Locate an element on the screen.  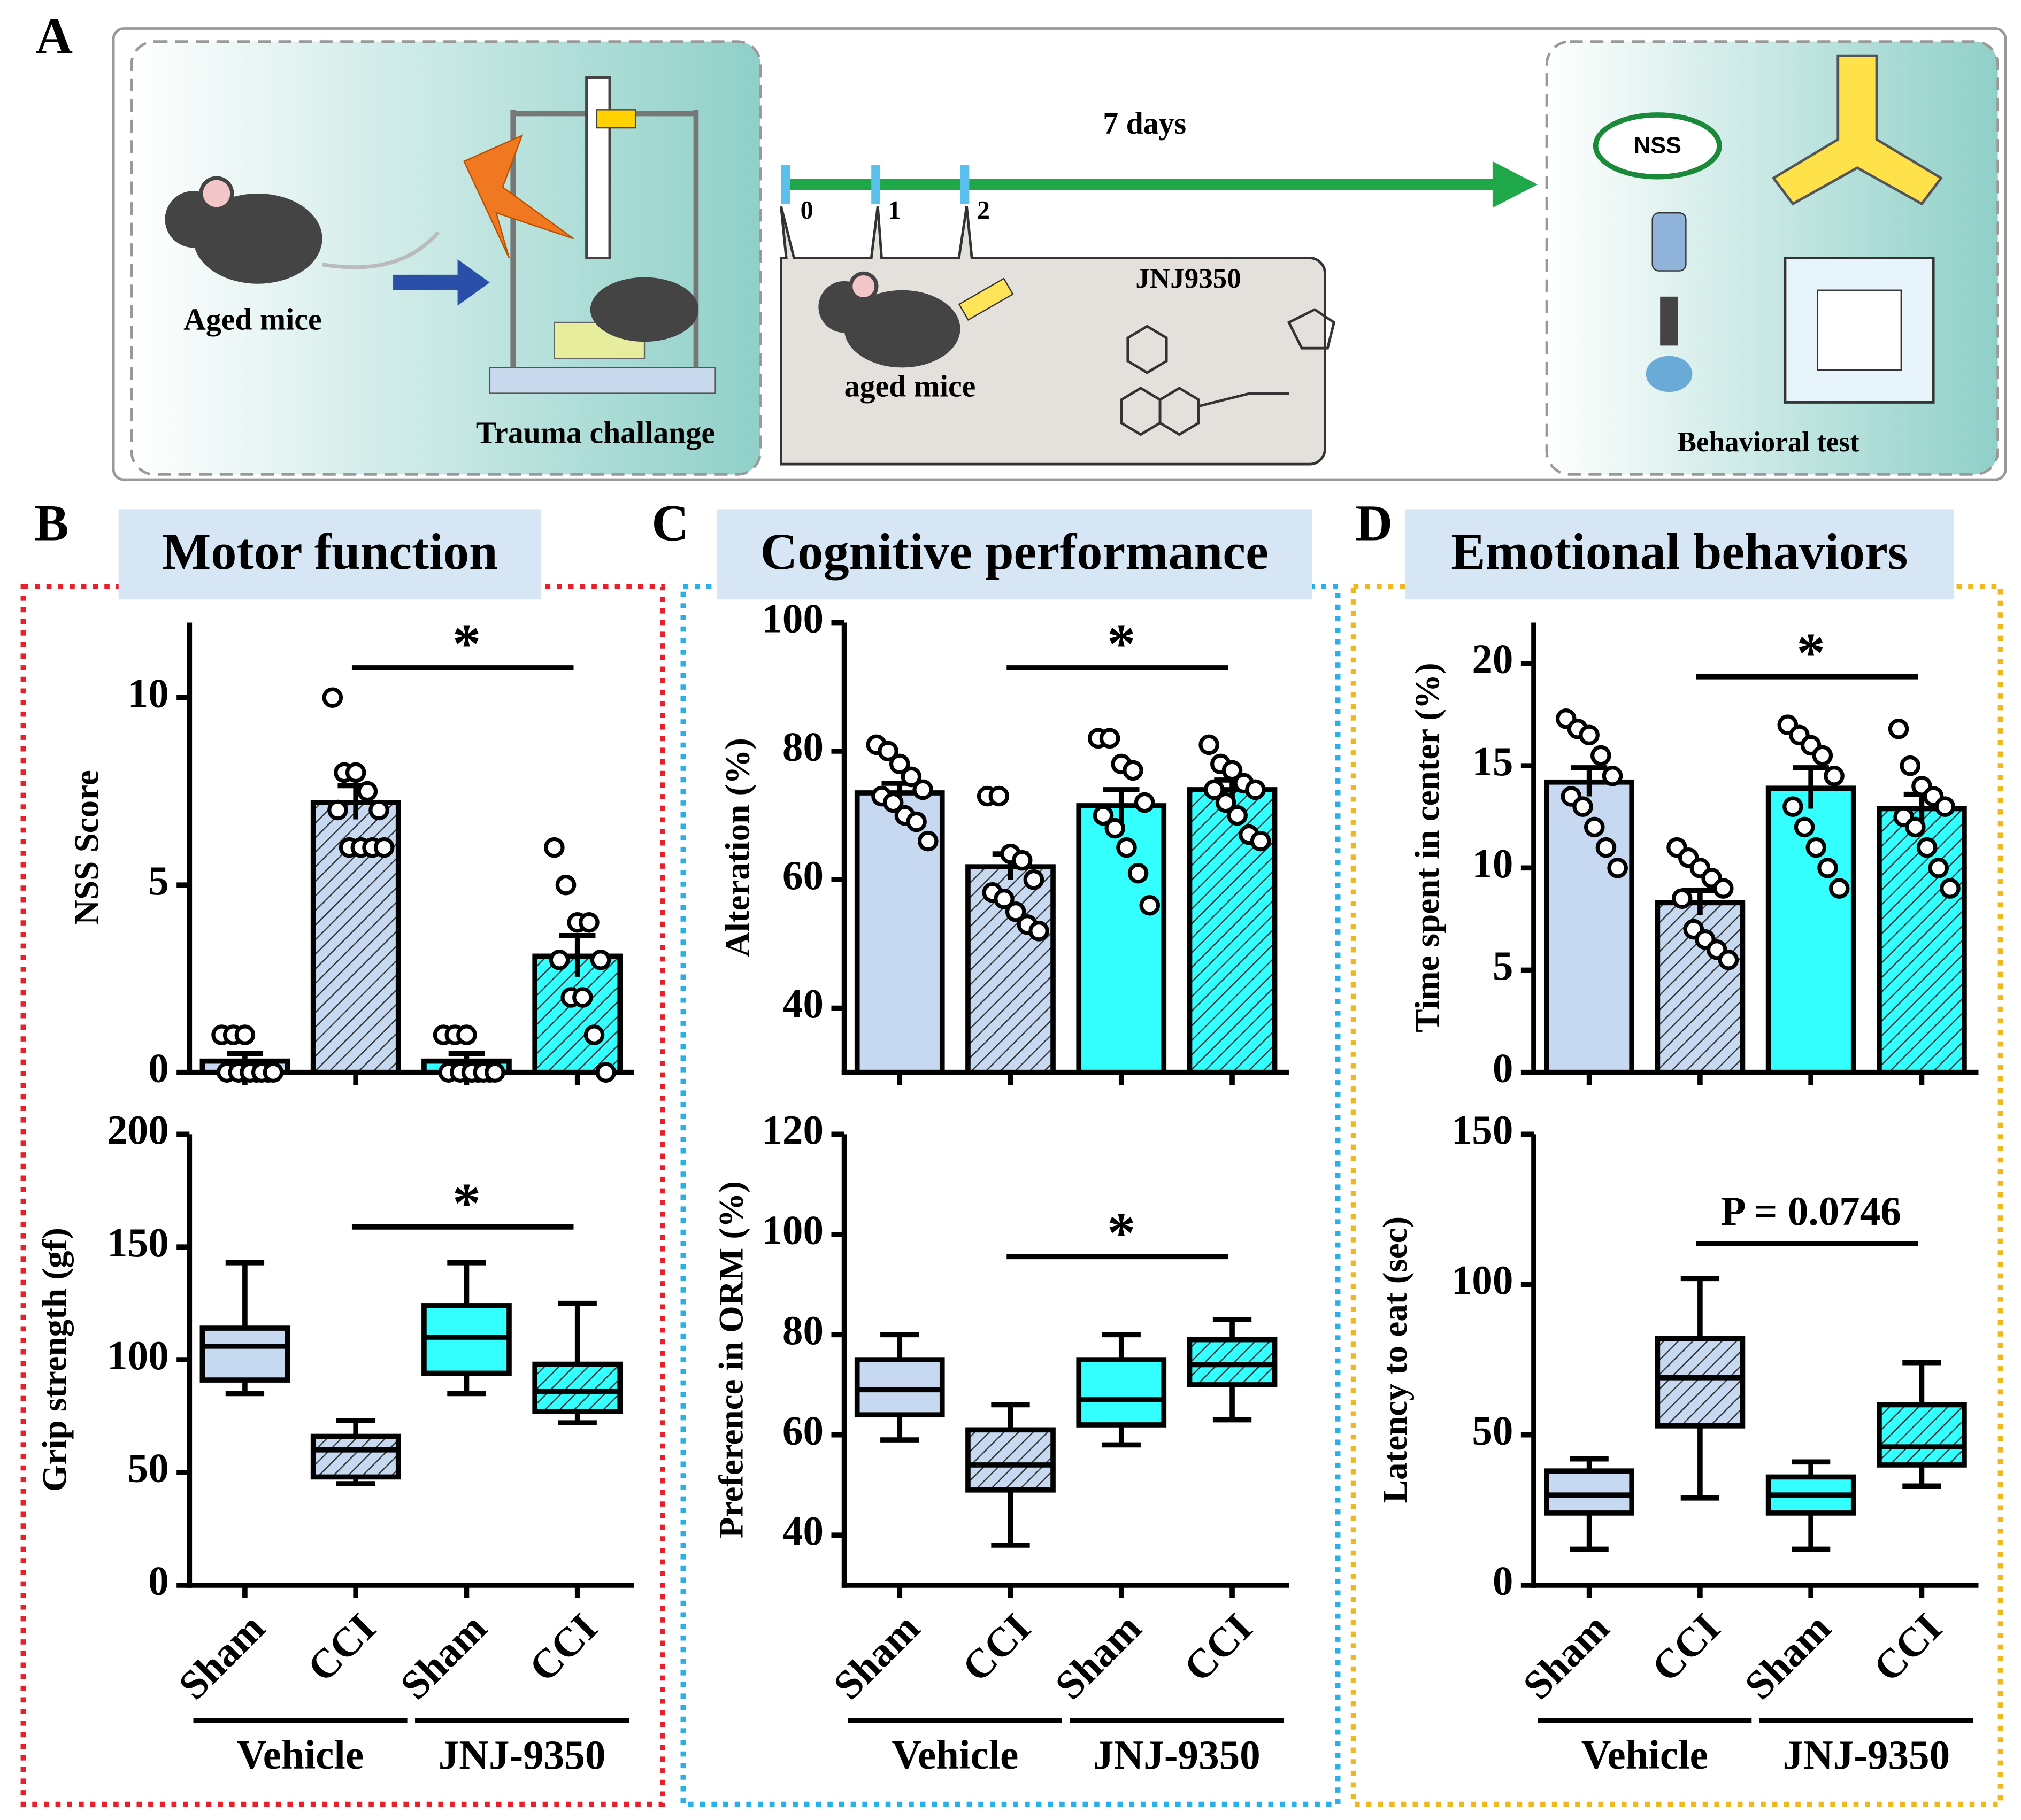
group-label: JNJ-9350 is located at coordinates (522, 1755).